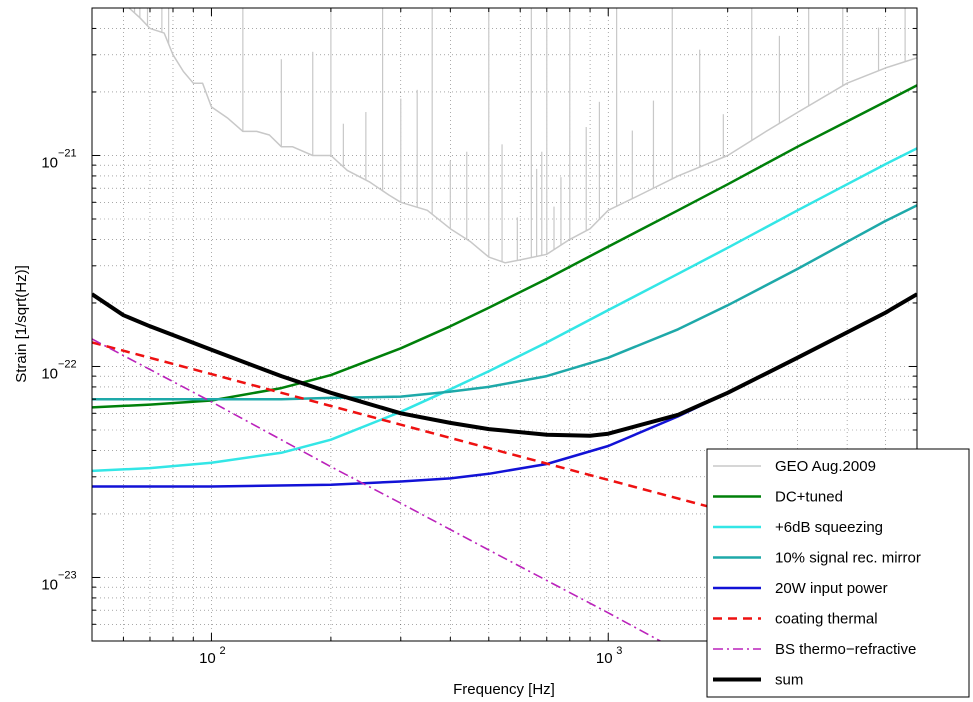 This screenshot has height=702, width=973. What do you see at coordinates (222, 651) in the screenshot?
I see `x-tick-label-exponent: 2` at bounding box center [222, 651].